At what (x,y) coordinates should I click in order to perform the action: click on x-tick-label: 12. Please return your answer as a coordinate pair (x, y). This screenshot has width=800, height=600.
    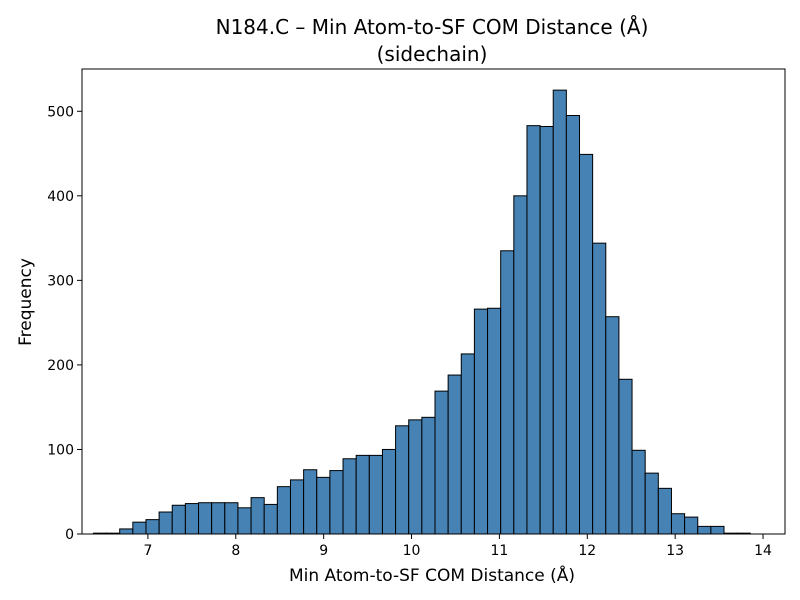
    Looking at the image, I should click on (587, 551).